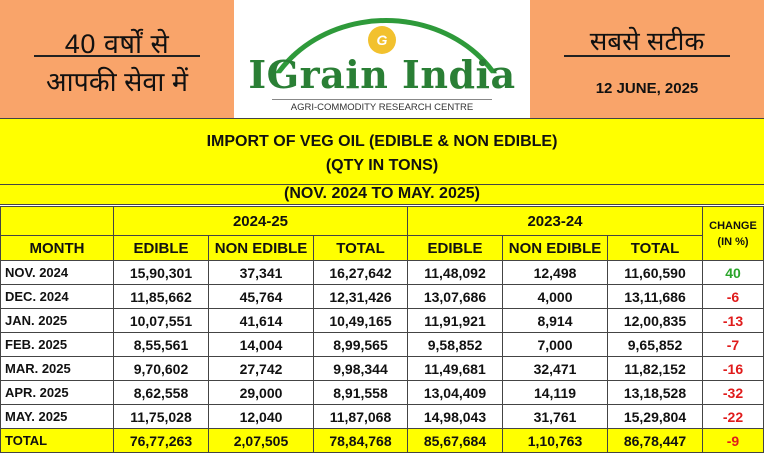 The width and height of the screenshot is (764, 453). What do you see at coordinates (655, 416) in the screenshot?
I see `total-b-cell: 15,29,804` at bounding box center [655, 416].